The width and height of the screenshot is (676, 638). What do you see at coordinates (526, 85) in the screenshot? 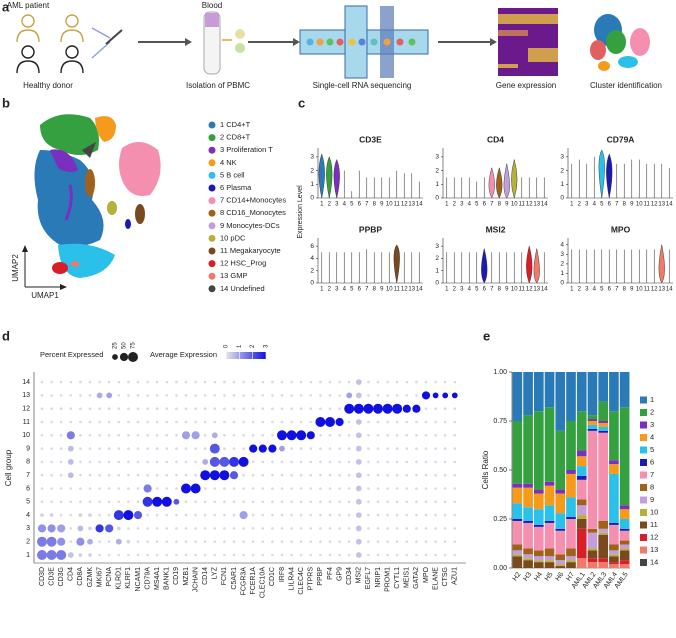
I see `step-label: Gene expression` at bounding box center [526, 85].